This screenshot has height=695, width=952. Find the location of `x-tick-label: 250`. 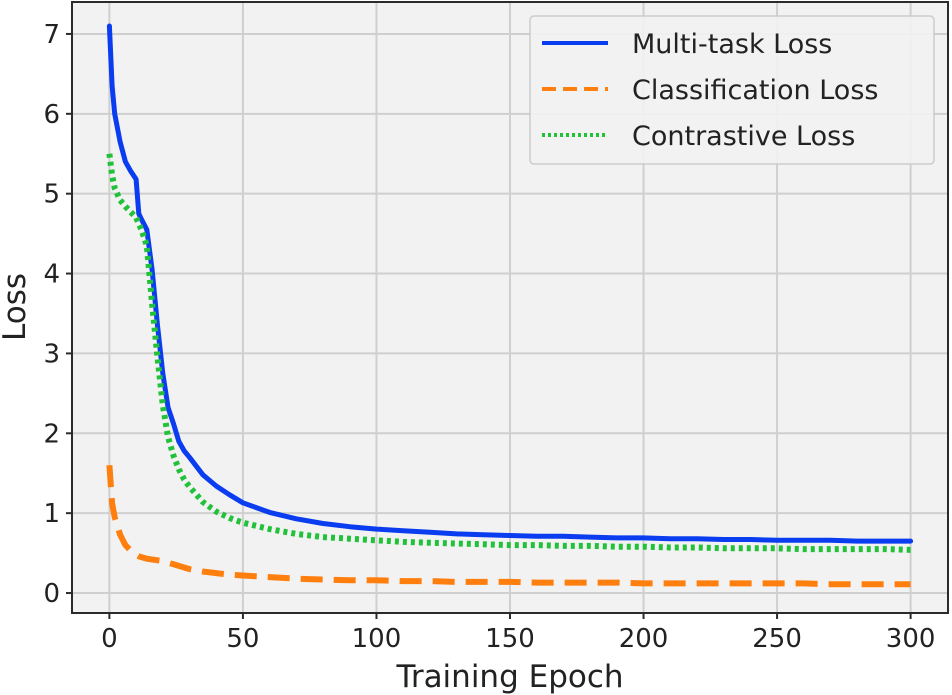

x-tick-label: 250 is located at coordinates (777, 639).